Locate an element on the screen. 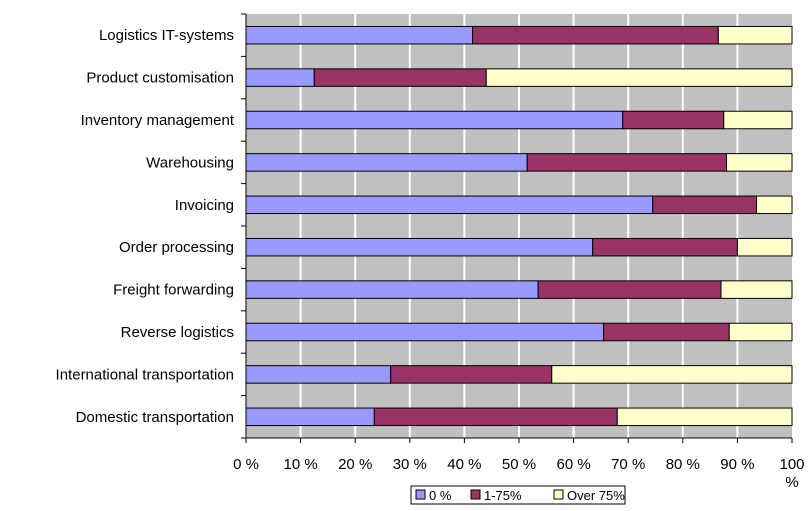  category-label: Reverse logistics is located at coordinates (177, 332).